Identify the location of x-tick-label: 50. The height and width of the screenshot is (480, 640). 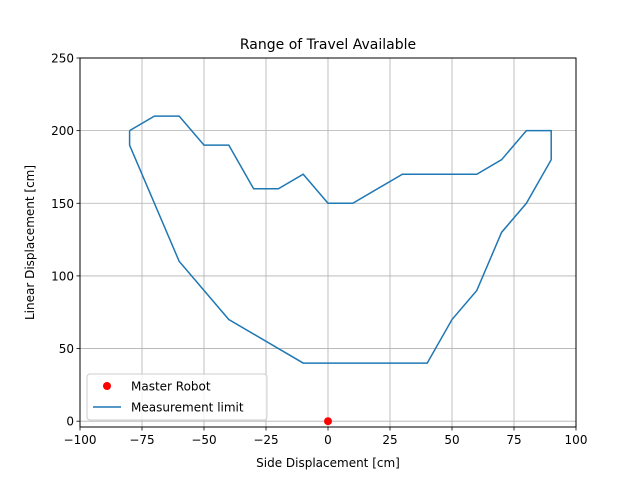
(451, 440).